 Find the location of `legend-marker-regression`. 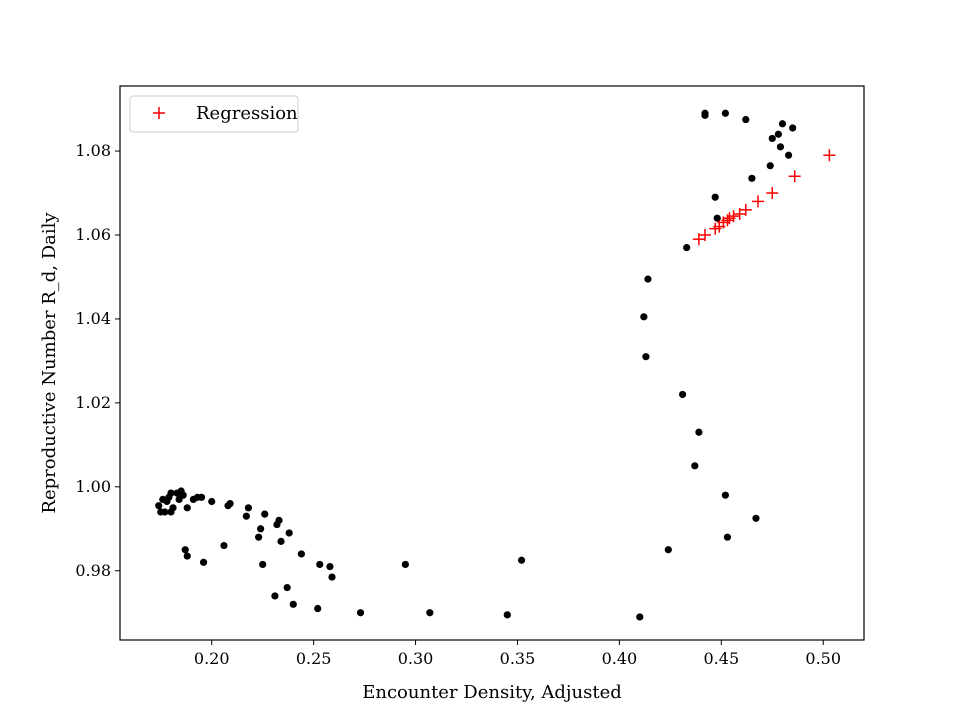

legend-marker-regression is located at coordinates (159, 113).